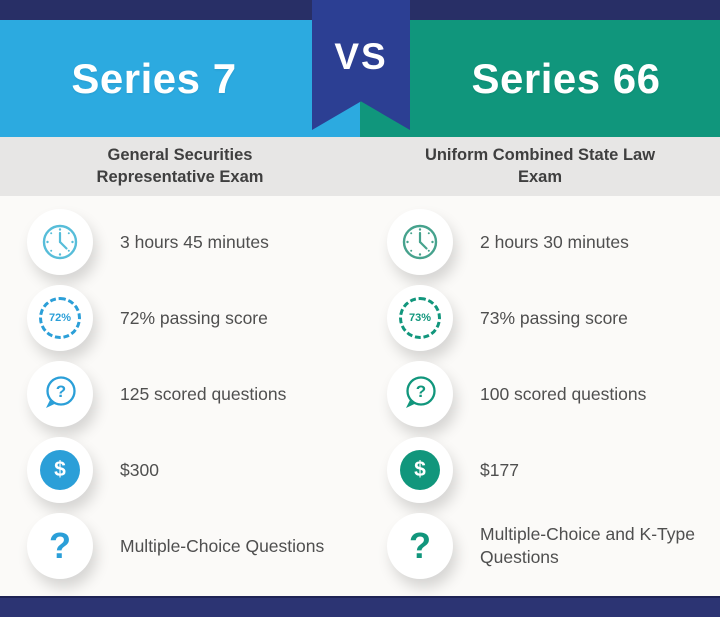 Image resolution: width=720 pixels, height=617 pixels. I want to click on series66-passing-score-text: 73% passing score, so click(554, 317).